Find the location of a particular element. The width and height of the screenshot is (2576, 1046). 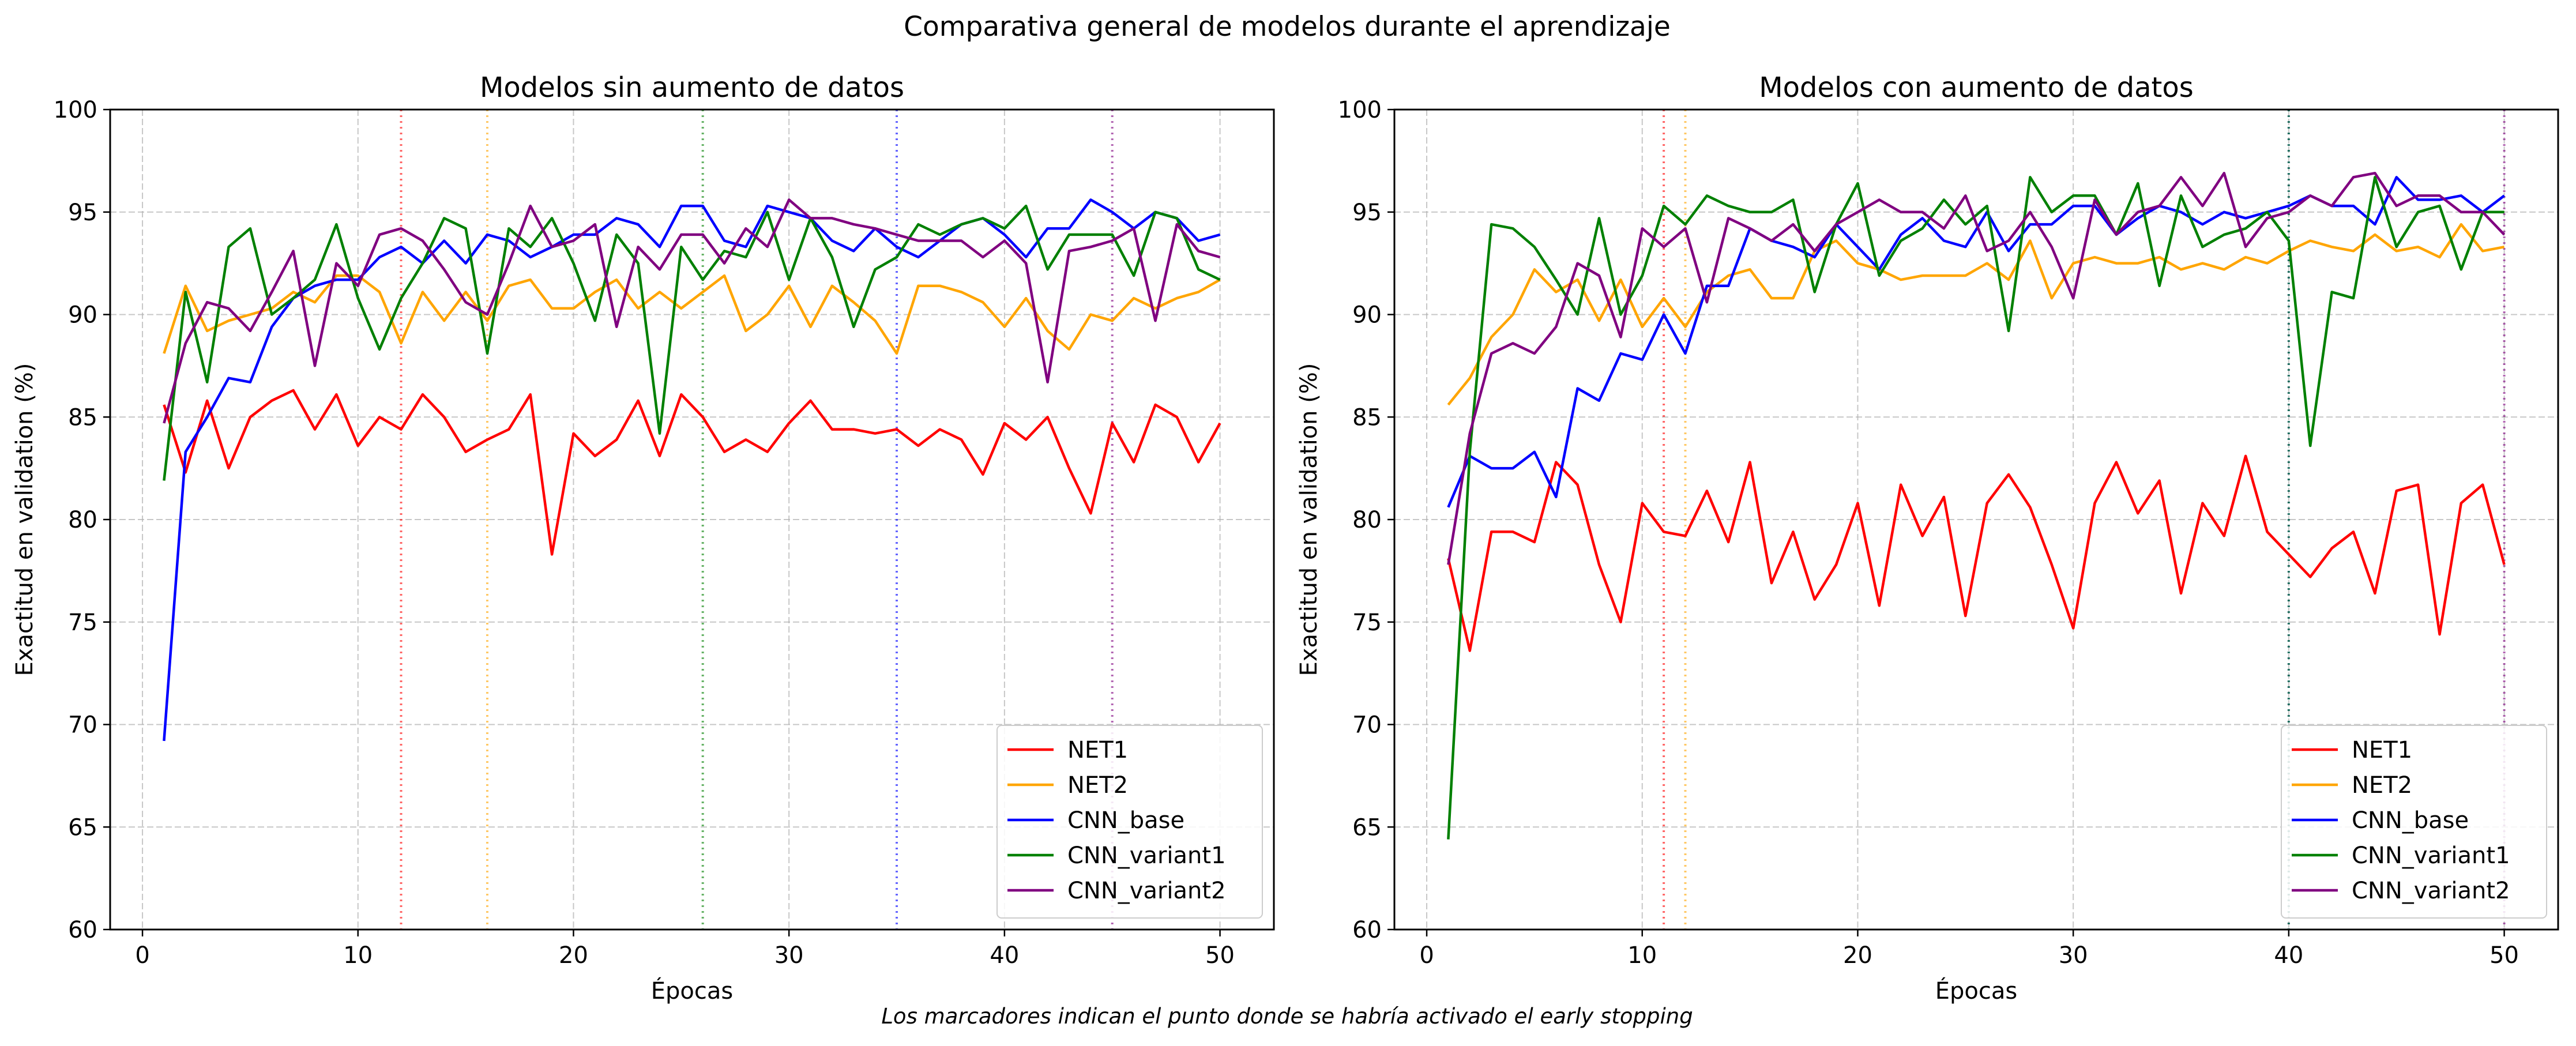

series-line-cnn-variant1 is located at coordinates (692, 342).